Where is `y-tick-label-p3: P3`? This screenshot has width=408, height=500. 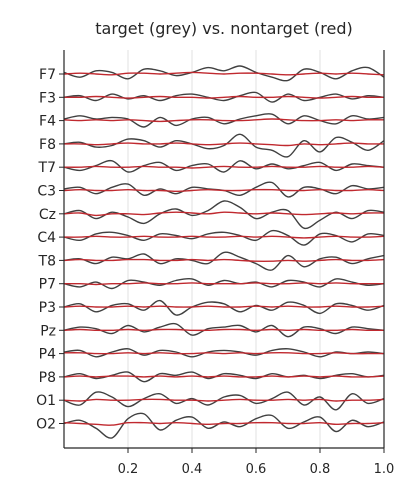 y-tick-label-p3: P3 is located at coordinates (47, 308).